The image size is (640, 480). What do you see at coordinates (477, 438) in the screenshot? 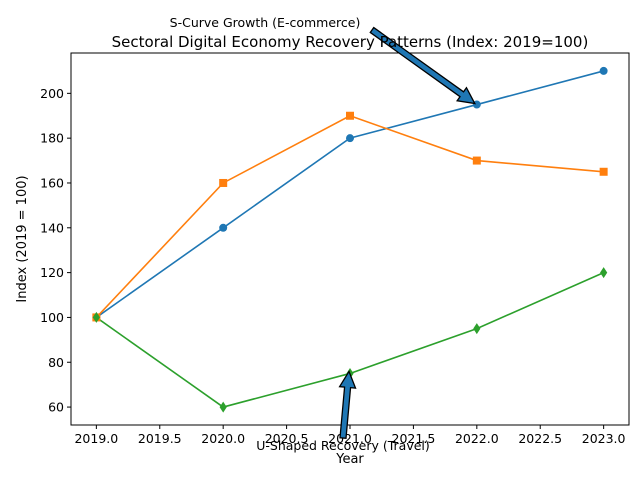
I see `x-tick-label: 2022.0` at bounding box center [477, 438].